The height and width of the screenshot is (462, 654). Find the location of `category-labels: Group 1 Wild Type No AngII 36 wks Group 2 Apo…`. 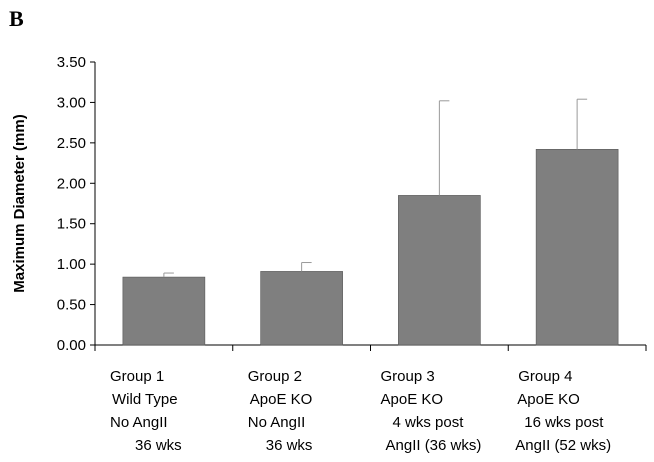

category-labels: Group 1 Wild Type No AngII 36 wks Group 2 Apo… is located at coordinates (360, 411).